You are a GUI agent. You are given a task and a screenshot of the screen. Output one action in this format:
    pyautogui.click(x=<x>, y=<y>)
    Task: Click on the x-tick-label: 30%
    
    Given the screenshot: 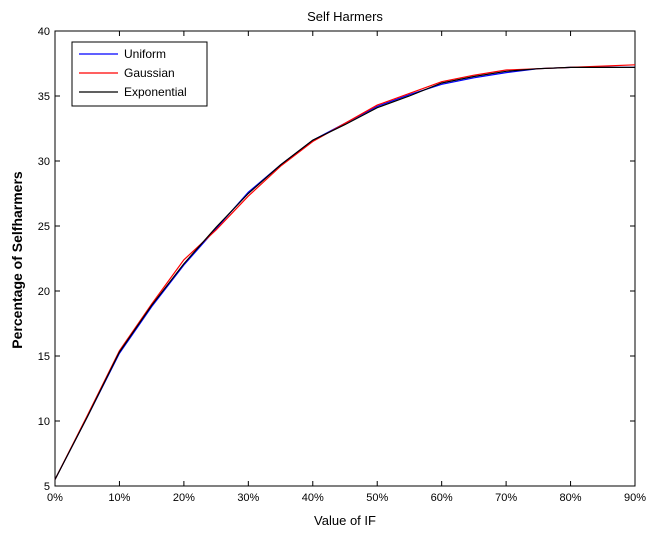 What is the action you would take?
    pyautogui.click(x=248, y=498)
    